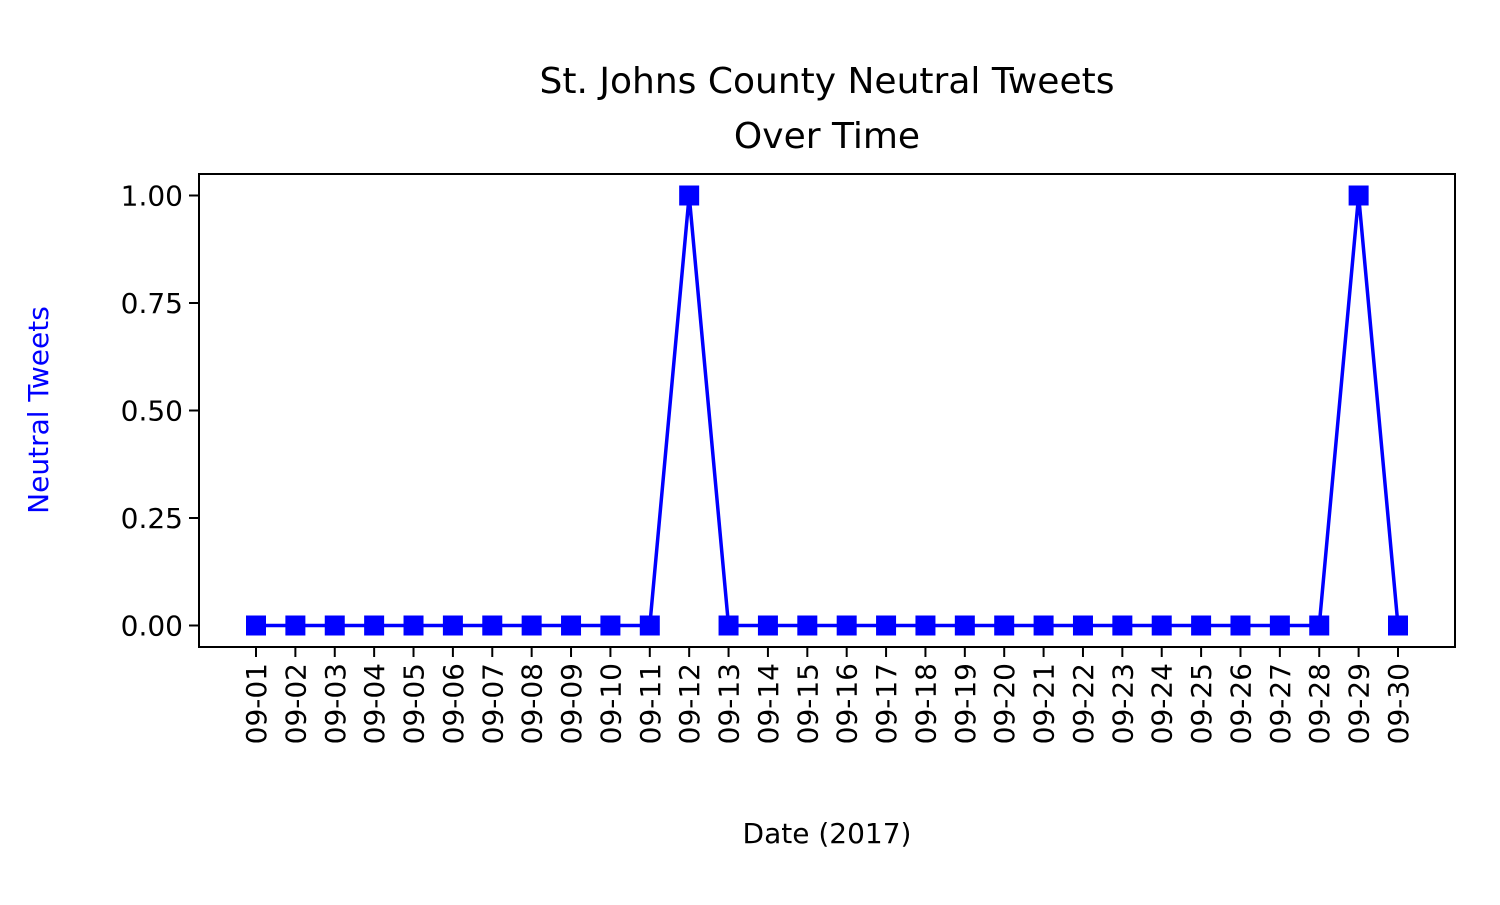 The width and height of the screenshot is (1500, 905). What do you see at coordinates (689, 703) in the screenshot?
I see `x-tick-label: 09-12` at bounding box center [689, 703].